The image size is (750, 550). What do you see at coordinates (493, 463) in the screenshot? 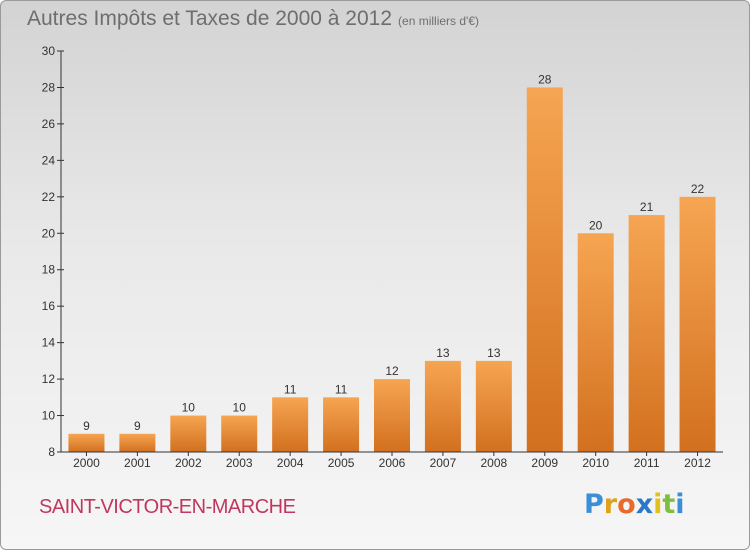
I see `x-tick-label-2008: 2008` at bounding box center [493, 463].